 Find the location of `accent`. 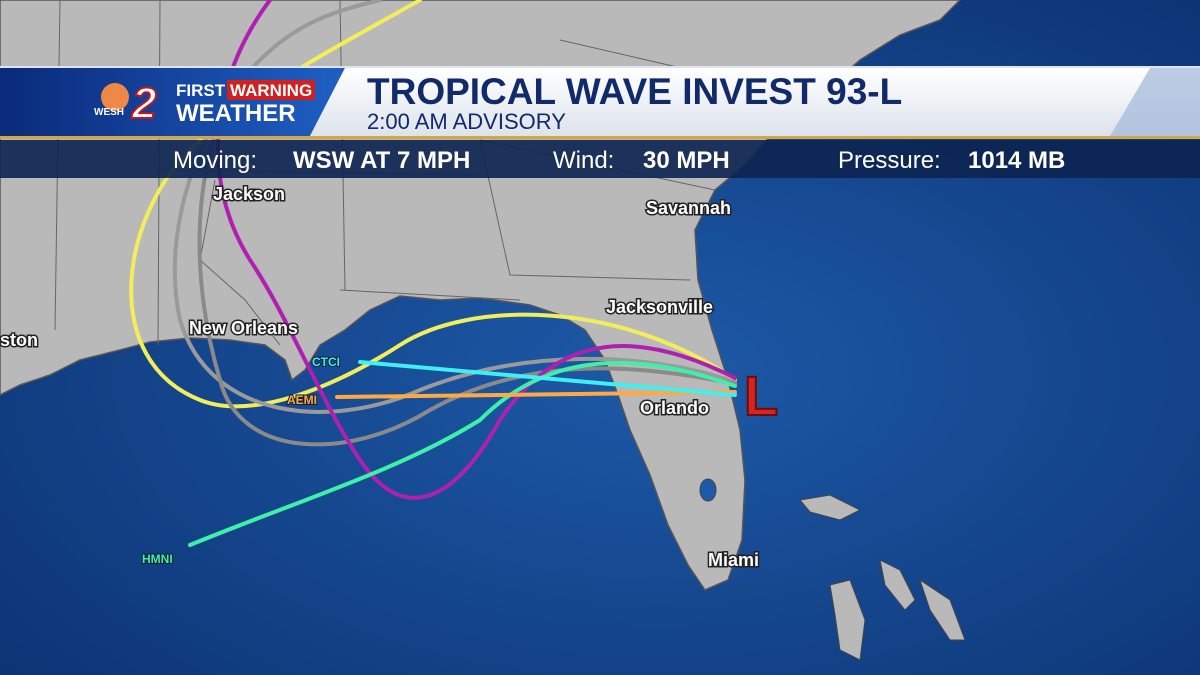

accent is located at coordinates (1155, 102).